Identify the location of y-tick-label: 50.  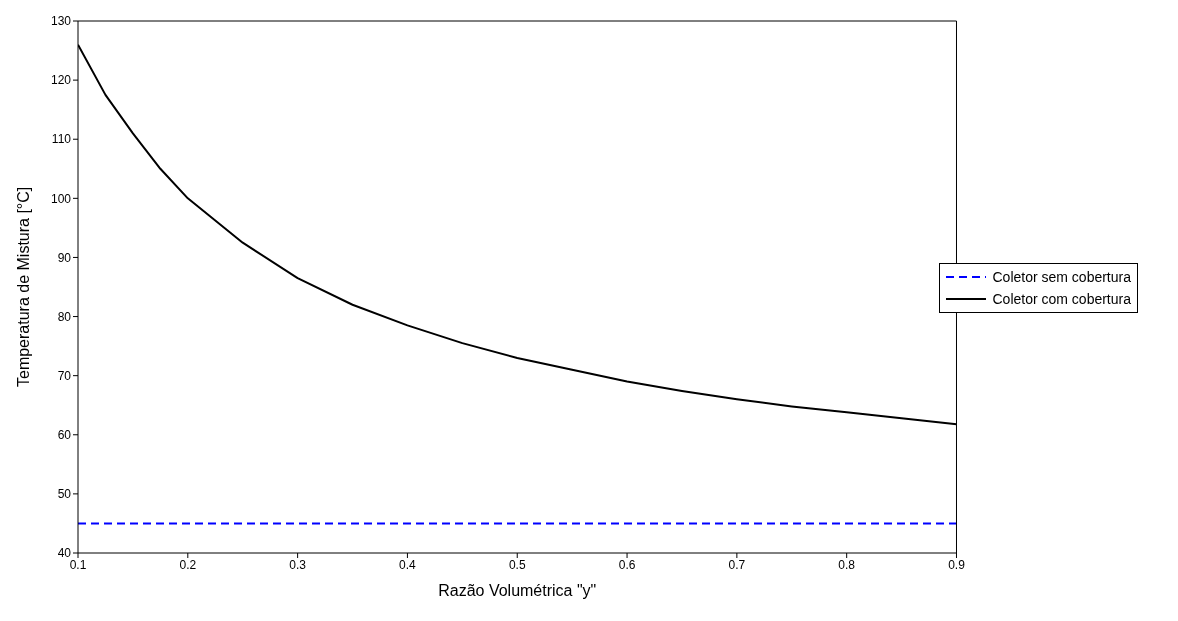
(64, 494).